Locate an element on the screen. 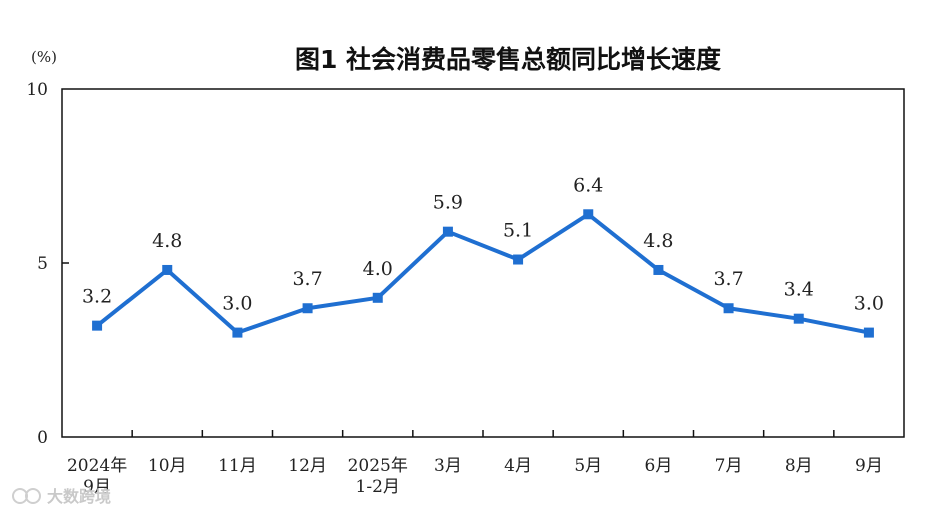 The width and height of the screenshot is (941, 517). y-tick-label: 5 is located at coordinates (42, 264).